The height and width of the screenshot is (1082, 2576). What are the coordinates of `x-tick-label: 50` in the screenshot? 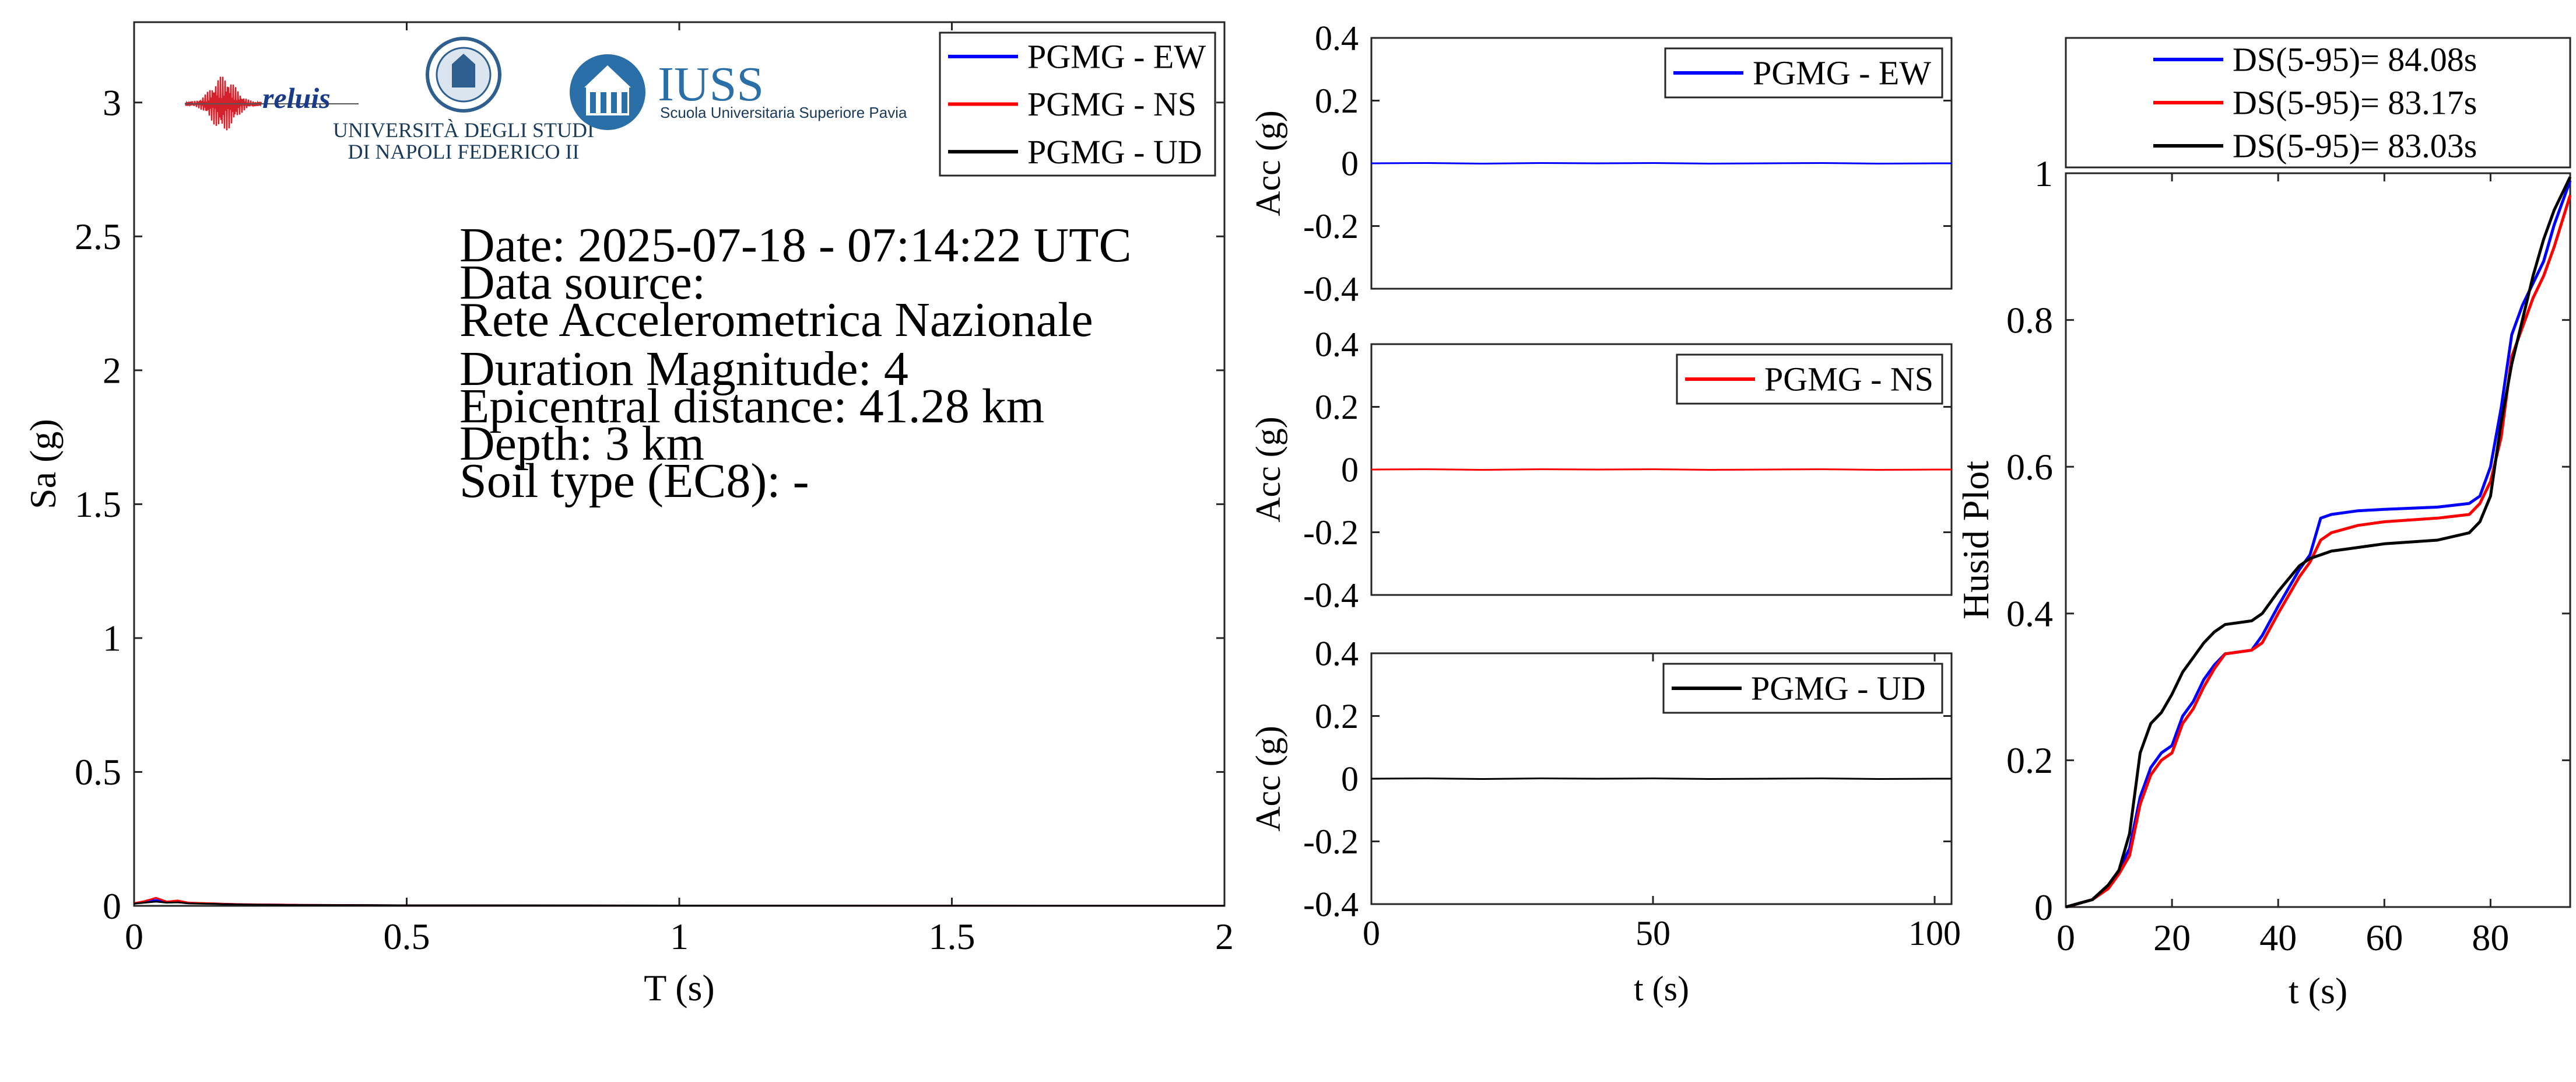 It's located at (1653, 933).